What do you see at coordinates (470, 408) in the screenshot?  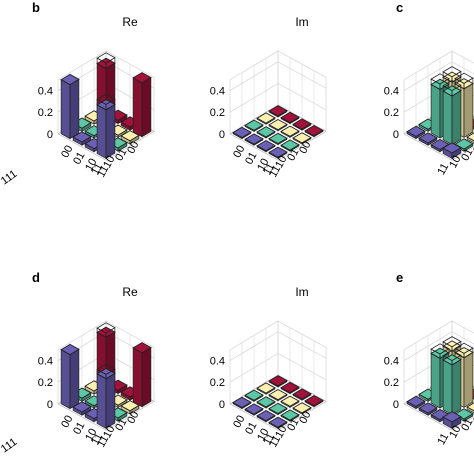 I see `bar-r01-cc3` at bounding box center [470, 408].